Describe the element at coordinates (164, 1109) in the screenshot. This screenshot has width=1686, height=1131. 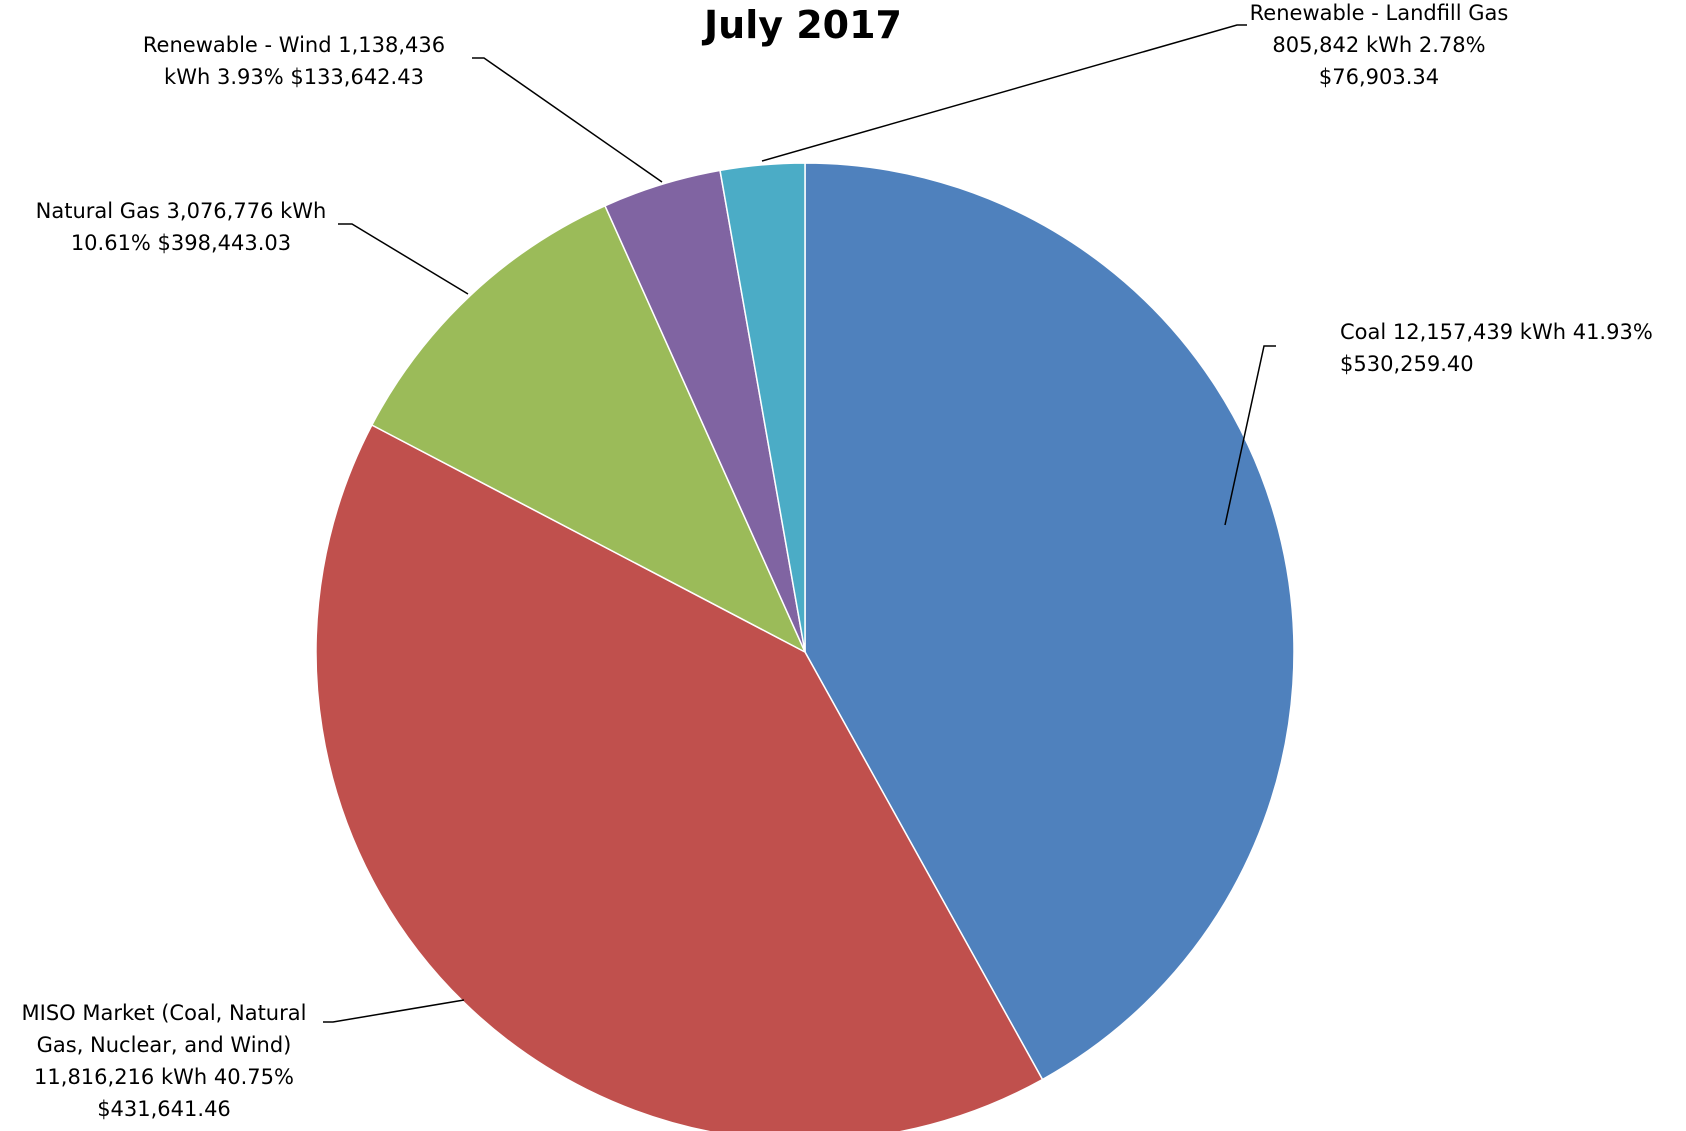
I see `label-line: $431,641.46` at that location.